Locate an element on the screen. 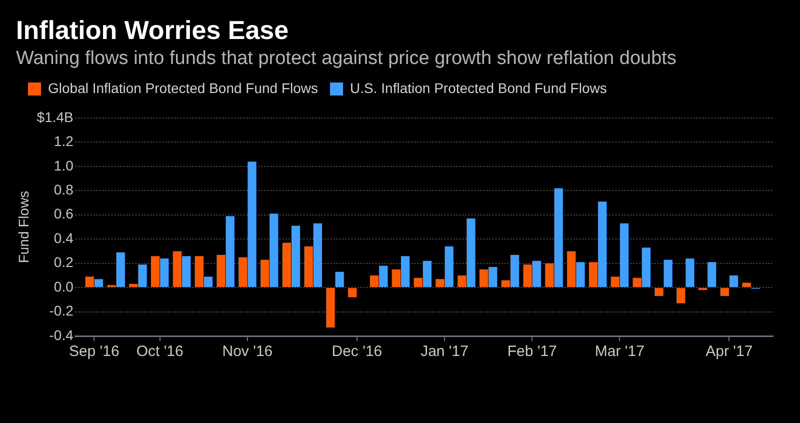 The image size is (800, 423). x-tick-label: Sep '16 is located at coordinates (94, 351).